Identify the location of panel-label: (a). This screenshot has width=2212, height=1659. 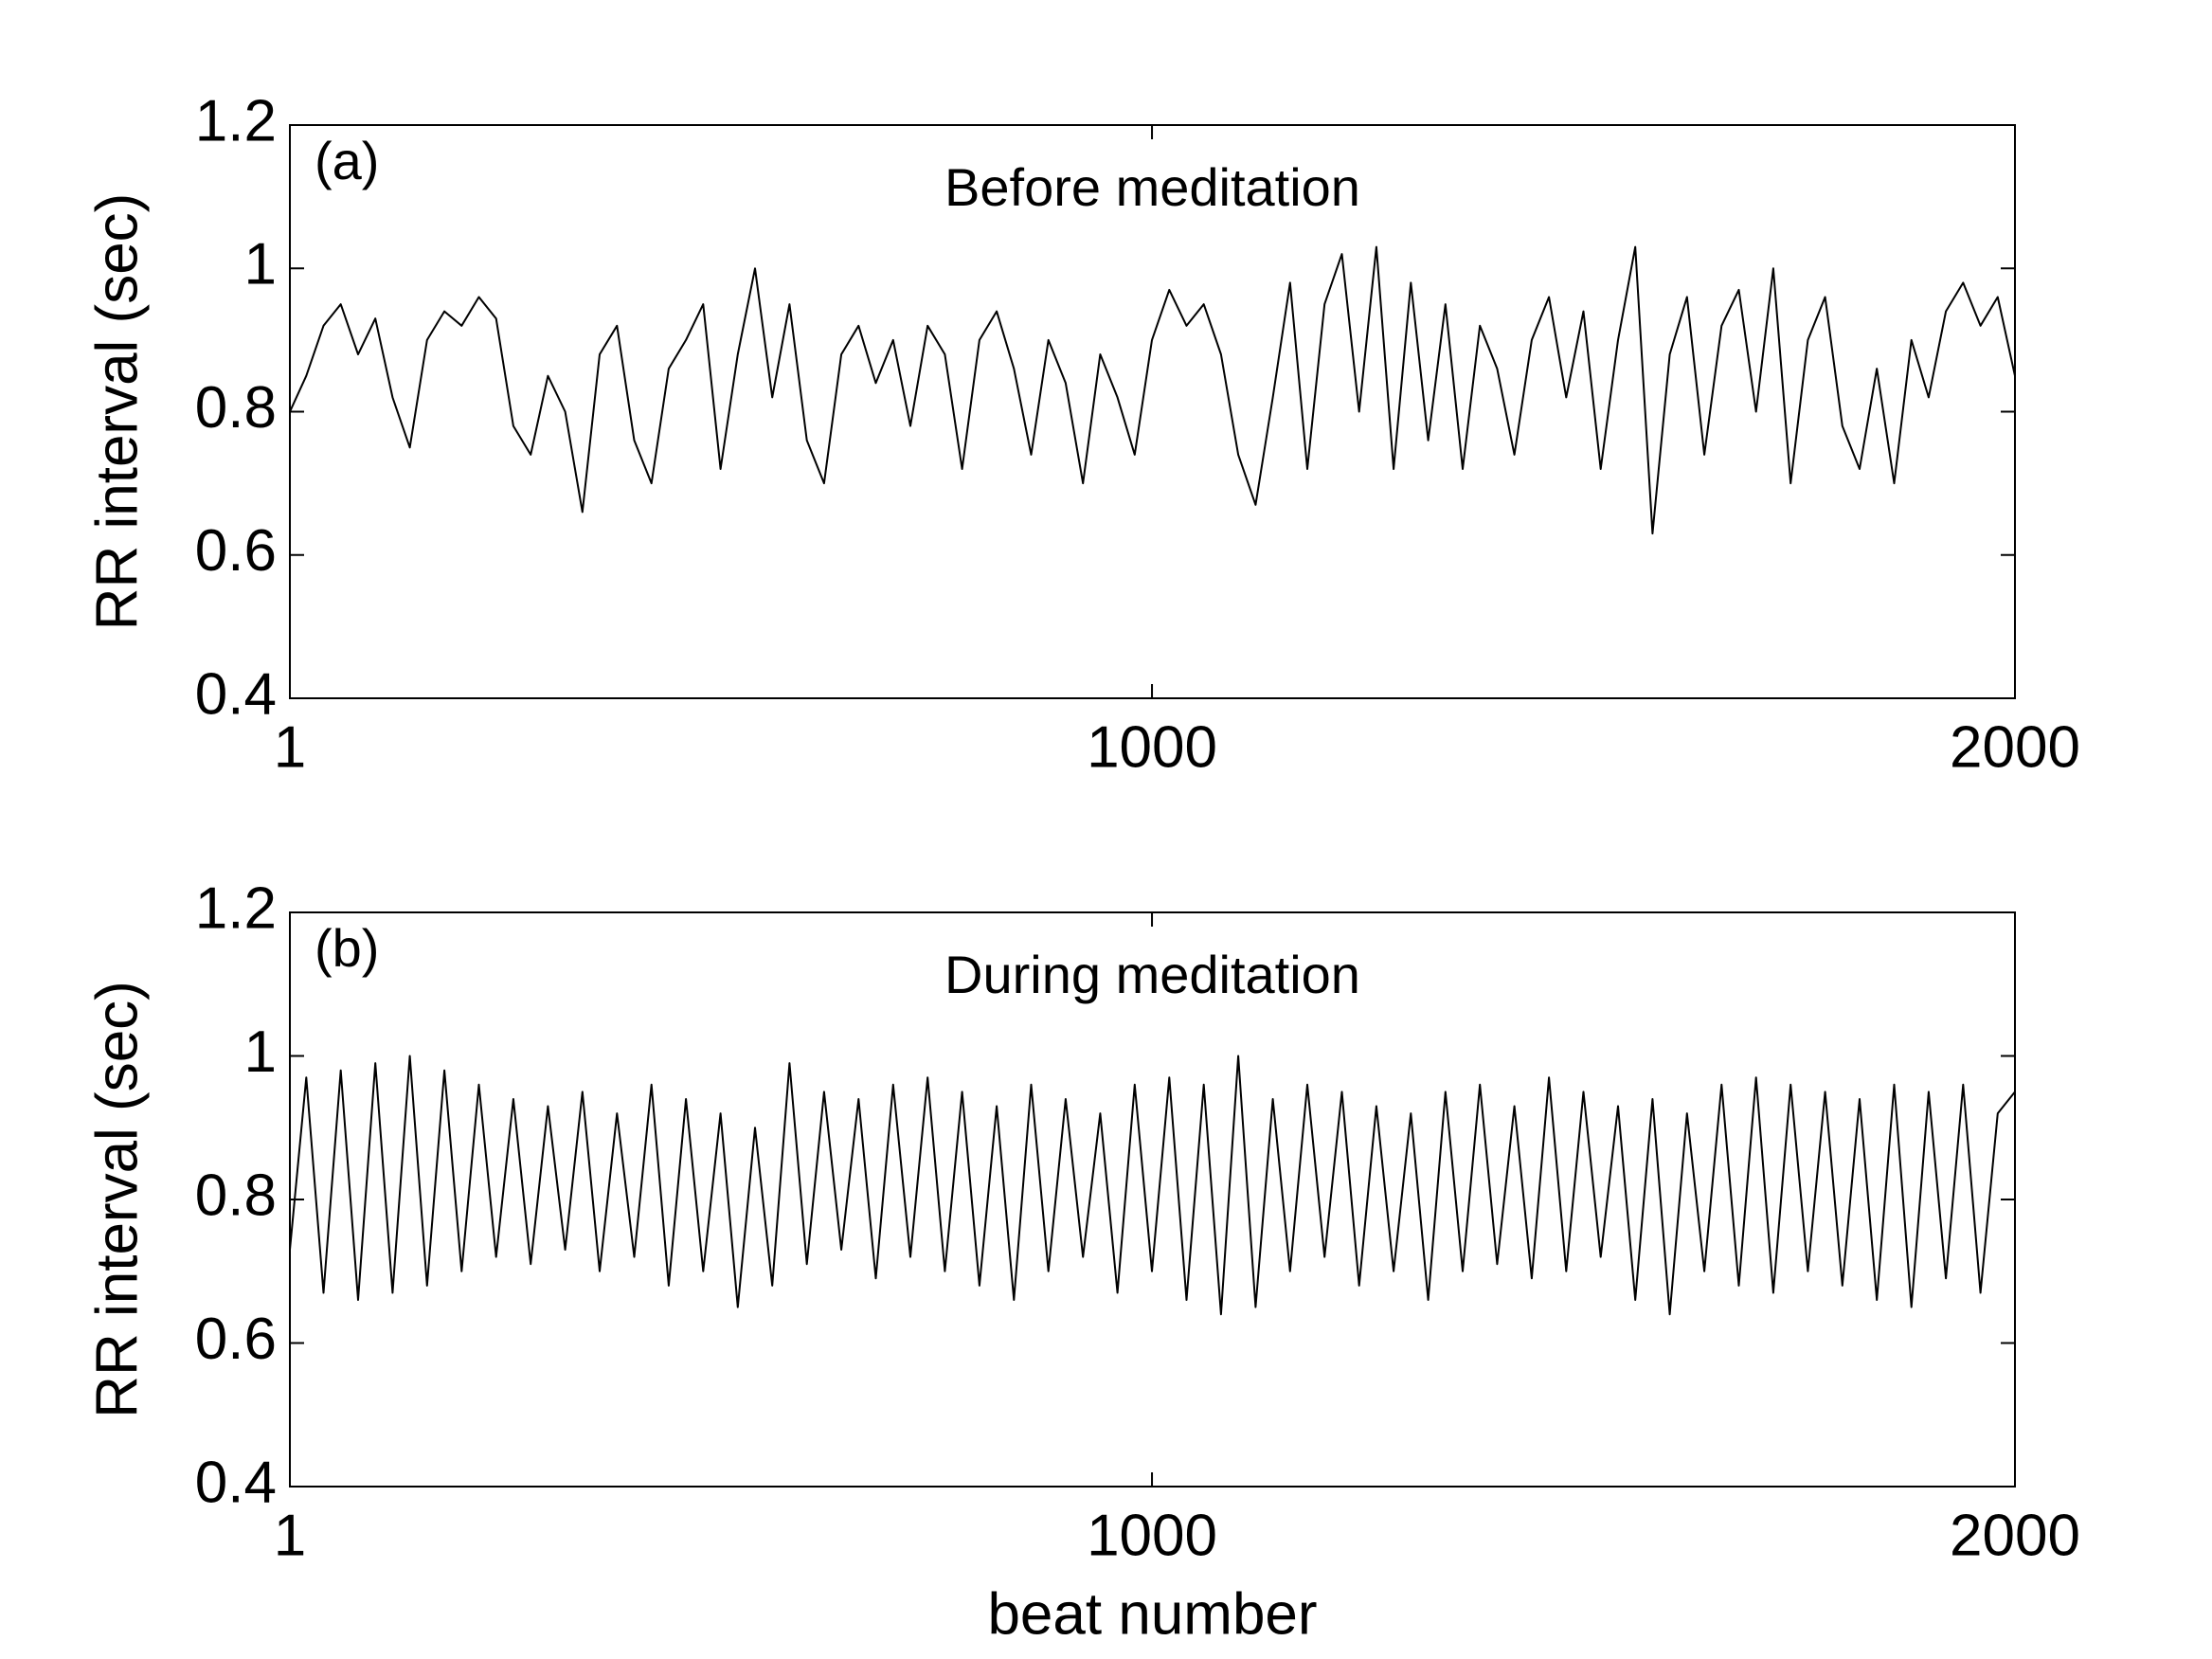
(347, 160).